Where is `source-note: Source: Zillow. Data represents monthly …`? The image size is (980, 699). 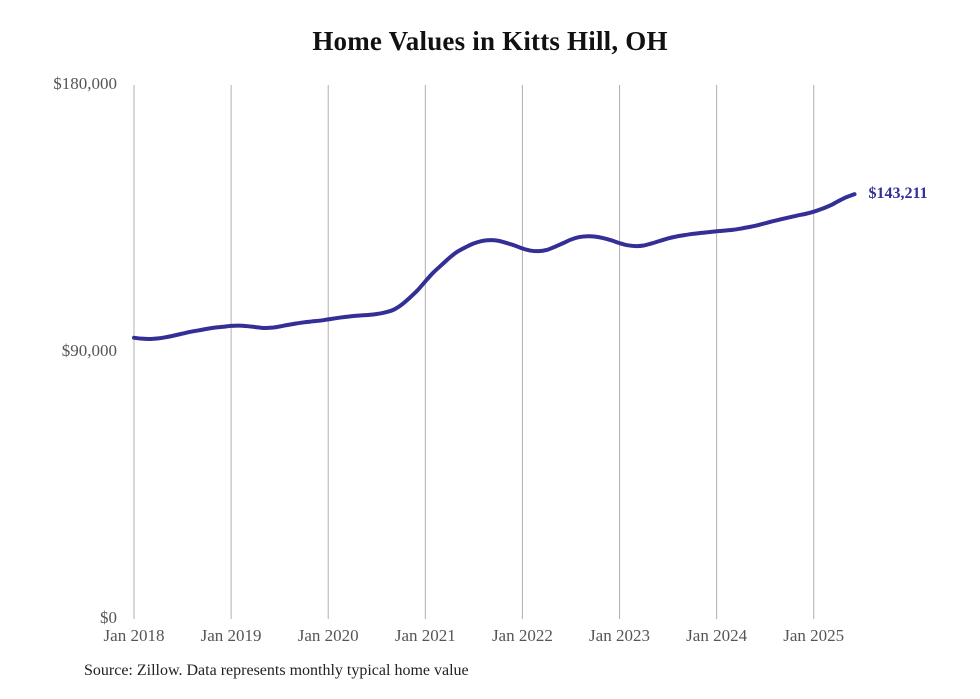
source-note: Source: Zillow. Data represents monthly … is located at coordinates (276, 670).